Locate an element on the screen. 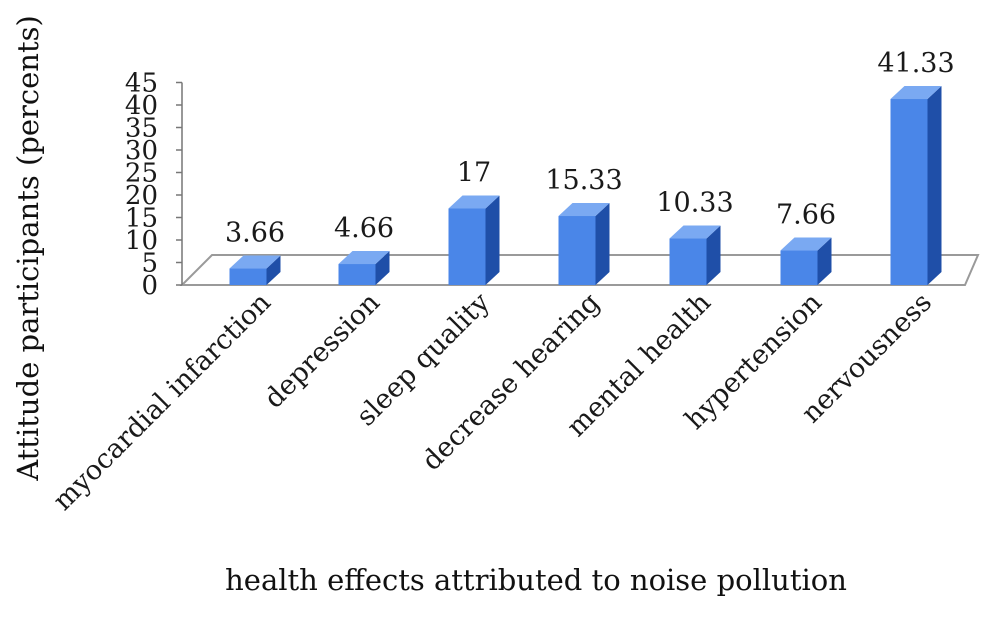 The image size is (1000, 625). y-axis-title: Attitude participants (percents) is located at coordinates (28, 248).